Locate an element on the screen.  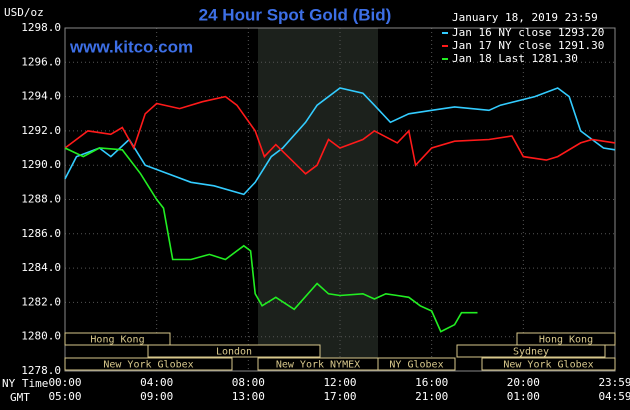
y-tick-label: 1280.0 is located at coordinates (41, 336).